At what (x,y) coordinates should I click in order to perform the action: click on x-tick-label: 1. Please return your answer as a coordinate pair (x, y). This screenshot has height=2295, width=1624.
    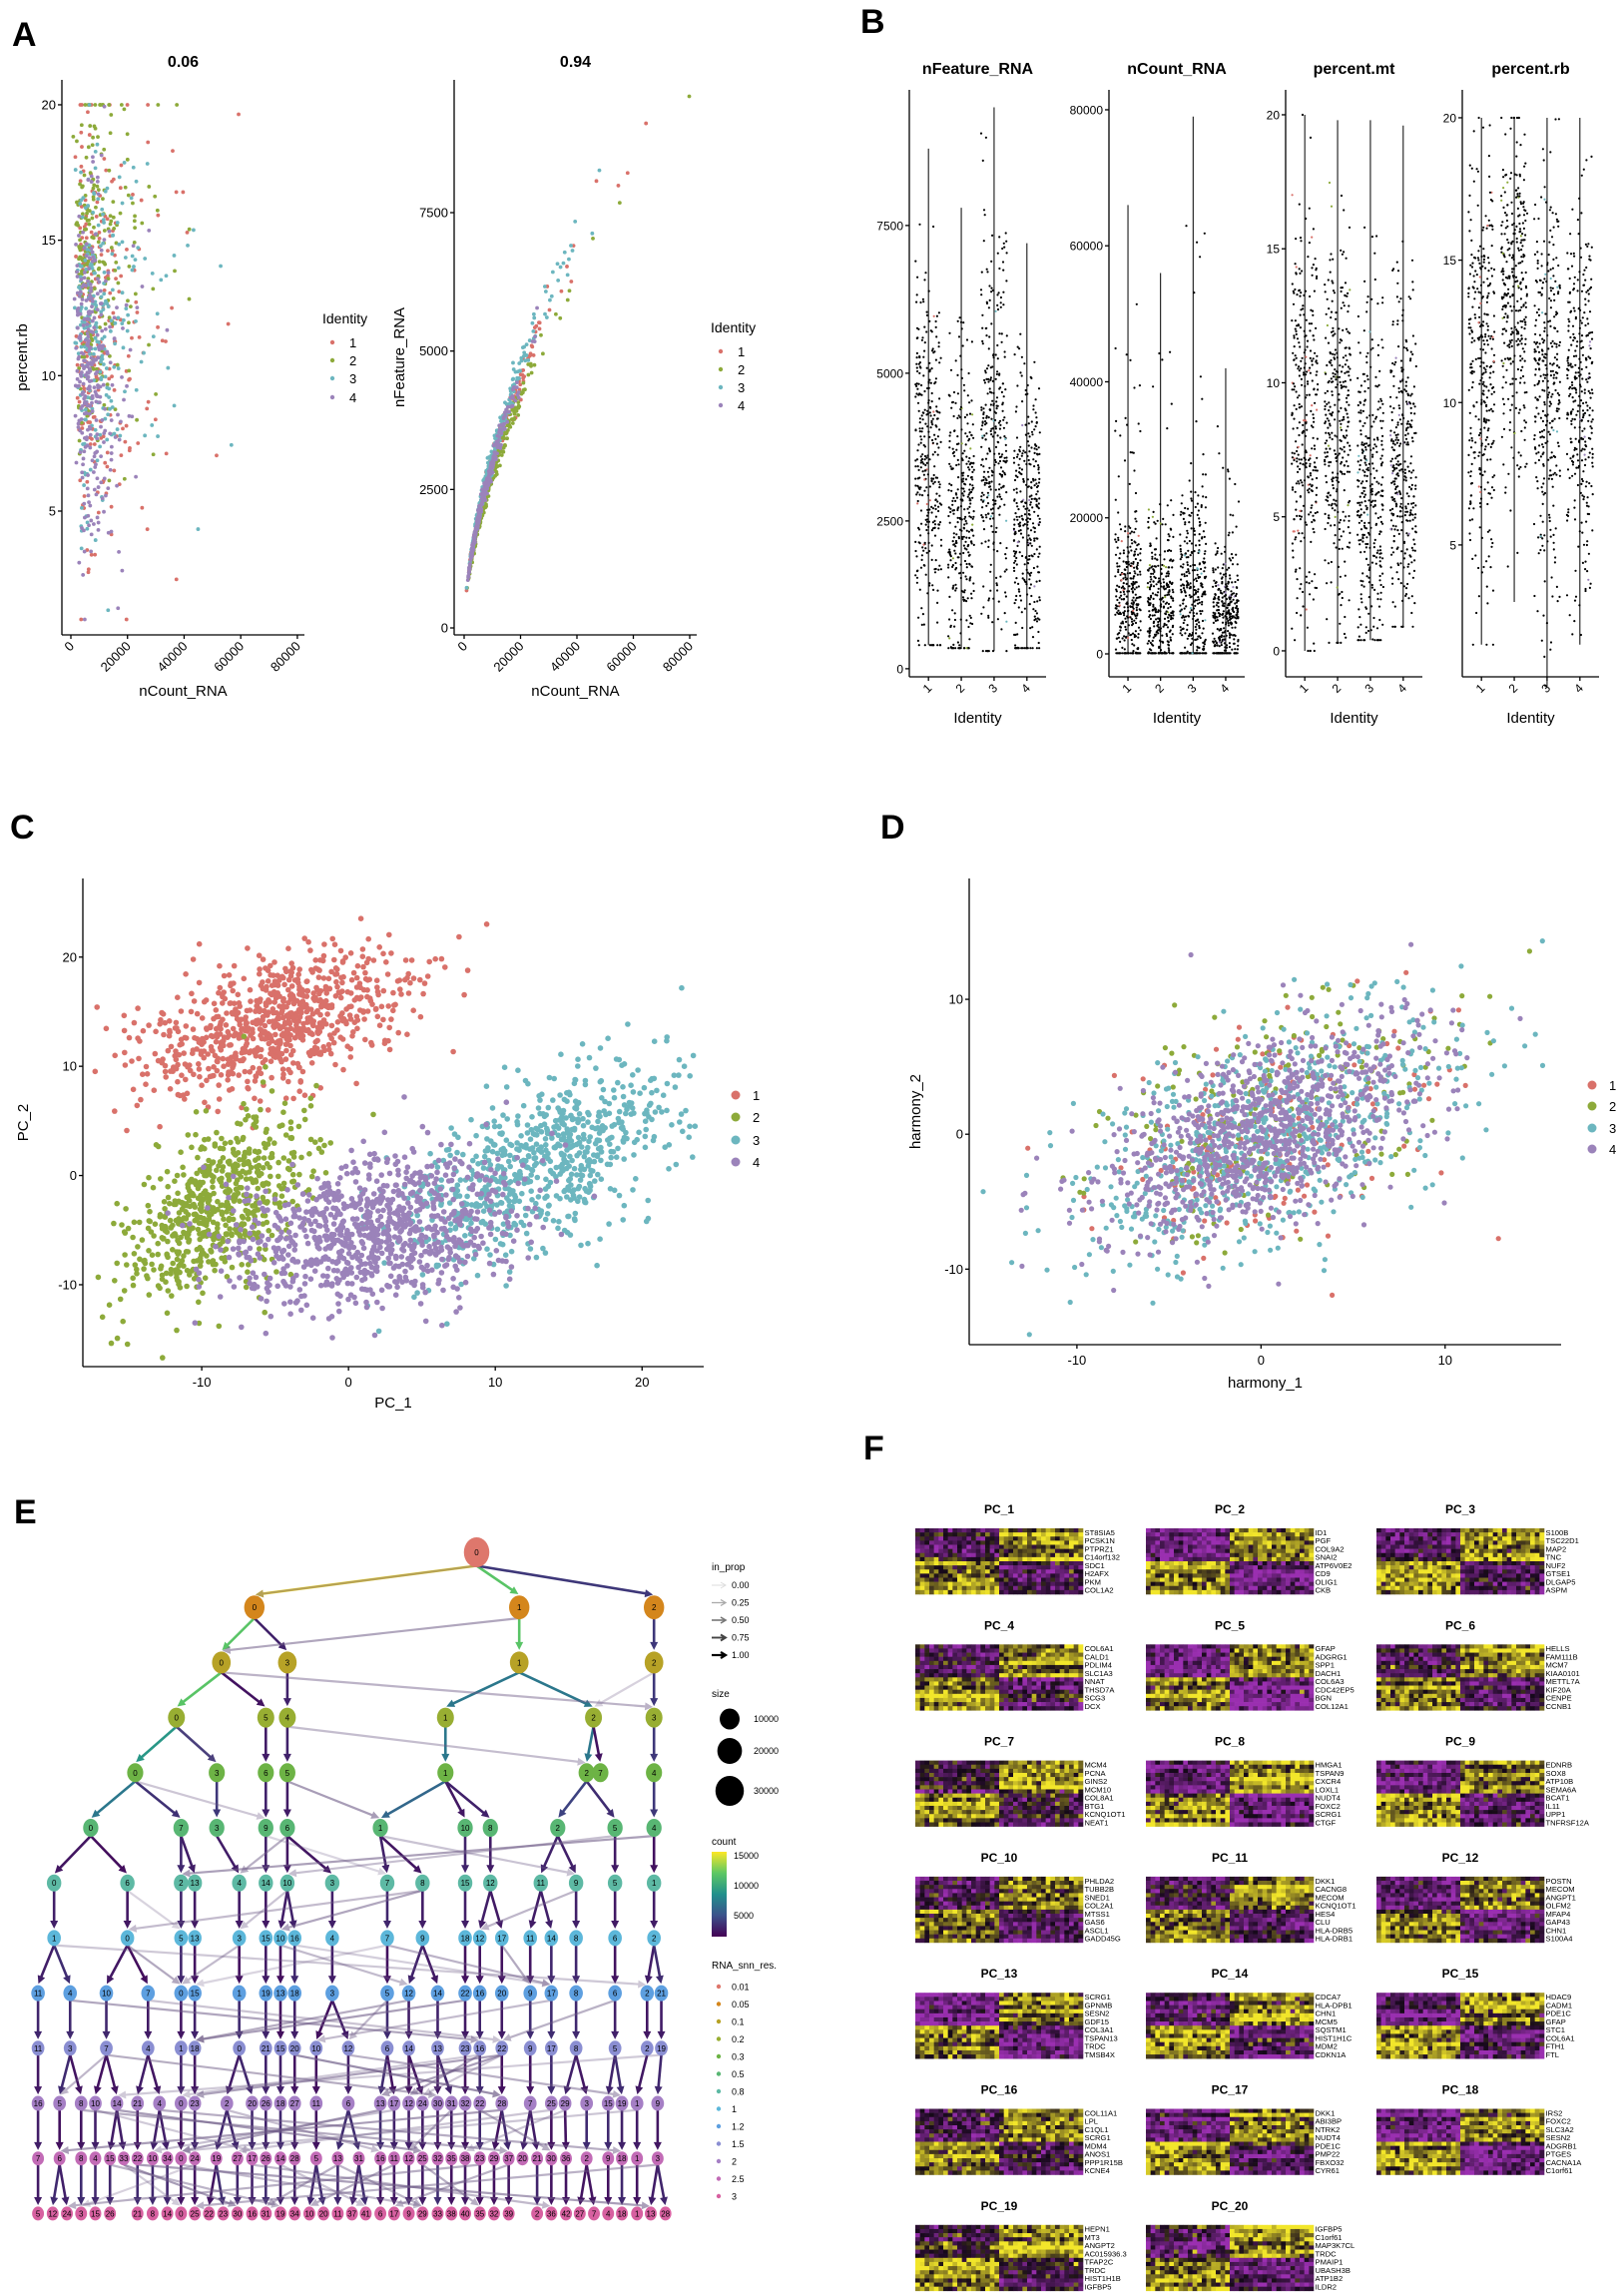
    Looking at the image, I should click on (928, 688).